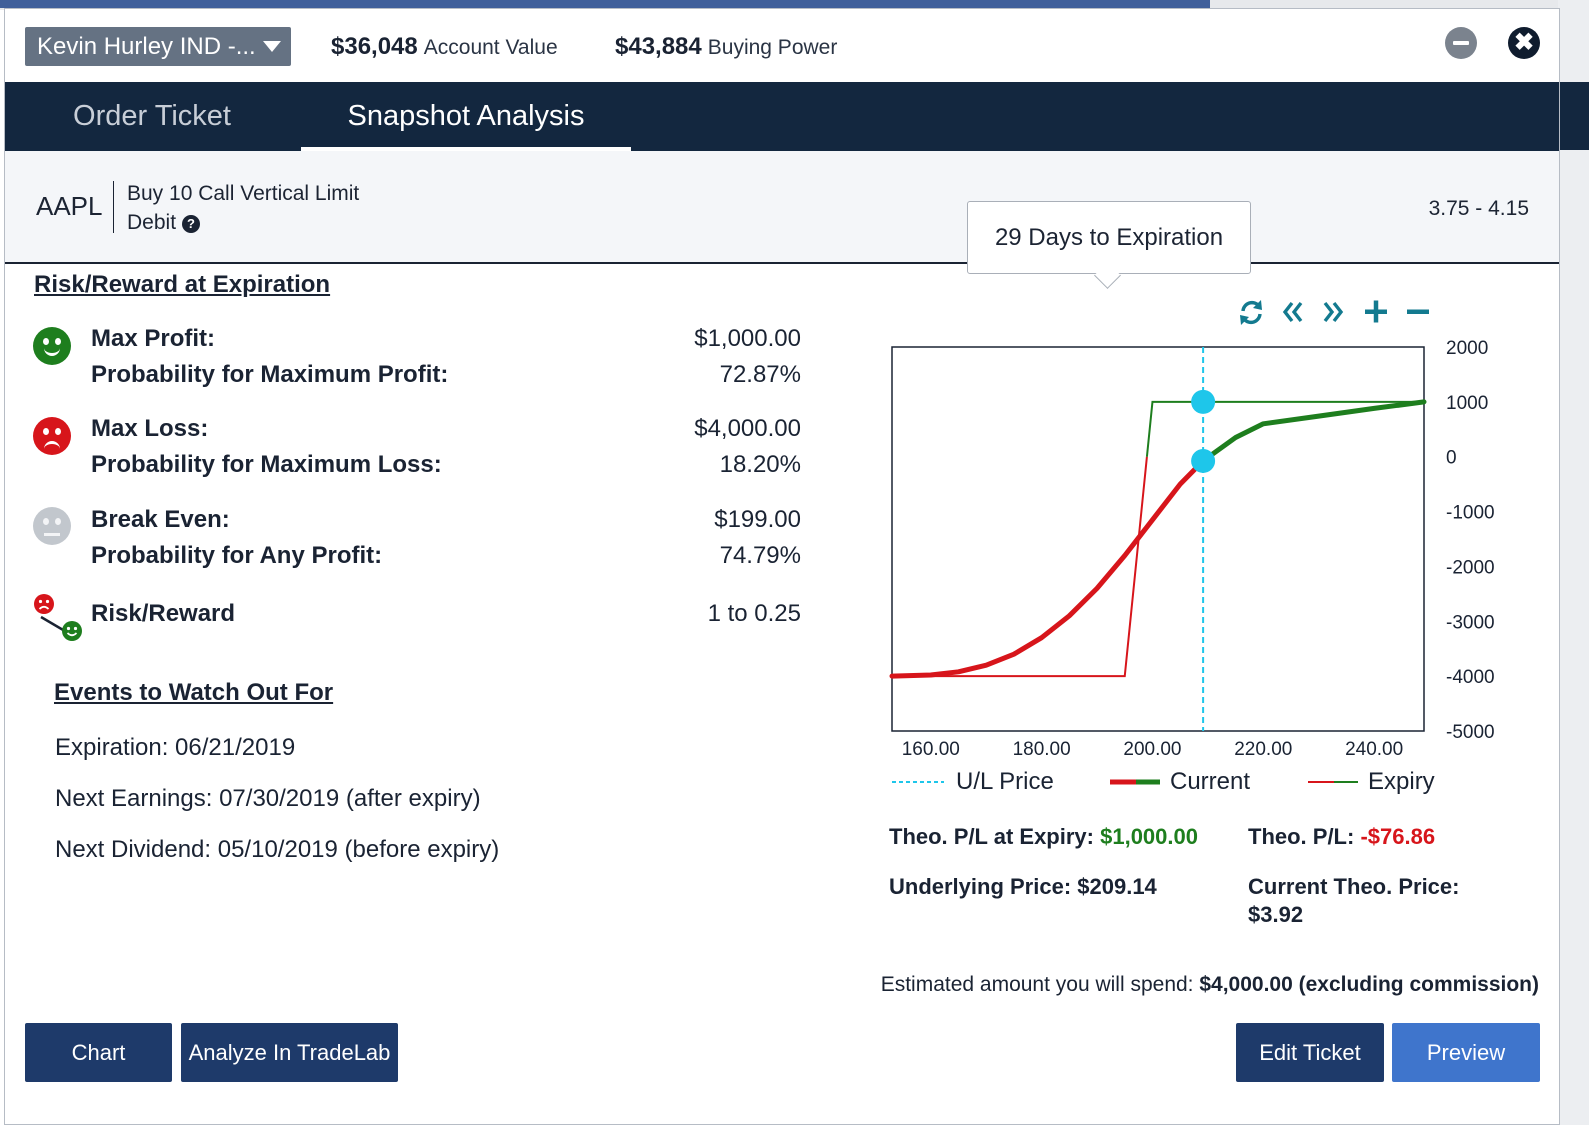 Image resolution: width=1589 pixels, height=1125 pixels. Describe the element at coordinates (1376, 311) in the screenshot. I see `plus-icon` at that location.